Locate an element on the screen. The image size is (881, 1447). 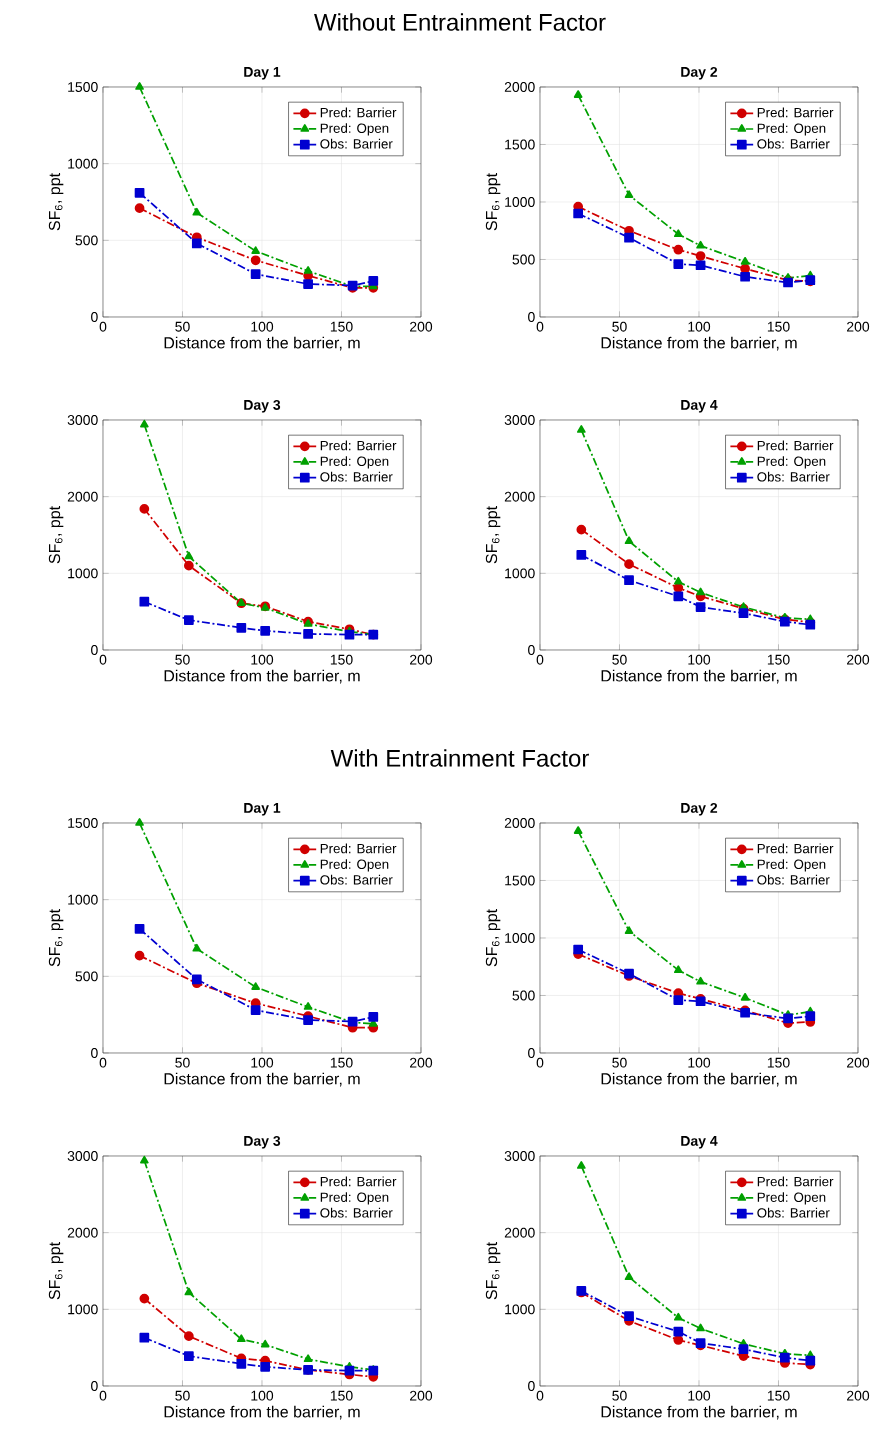
chart-title: Day 1 is located at coordinates (262, 73).